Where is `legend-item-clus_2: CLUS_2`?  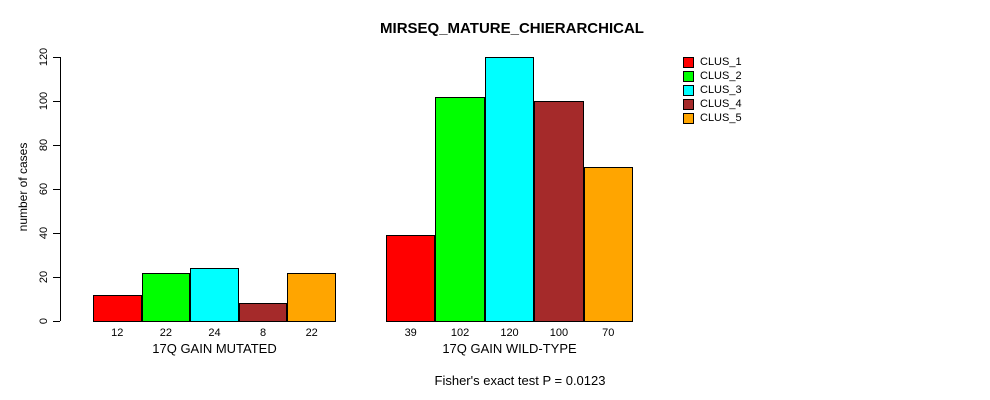 legend-item-clus_2: CLUS_2 is located at coordinates (712, 76).